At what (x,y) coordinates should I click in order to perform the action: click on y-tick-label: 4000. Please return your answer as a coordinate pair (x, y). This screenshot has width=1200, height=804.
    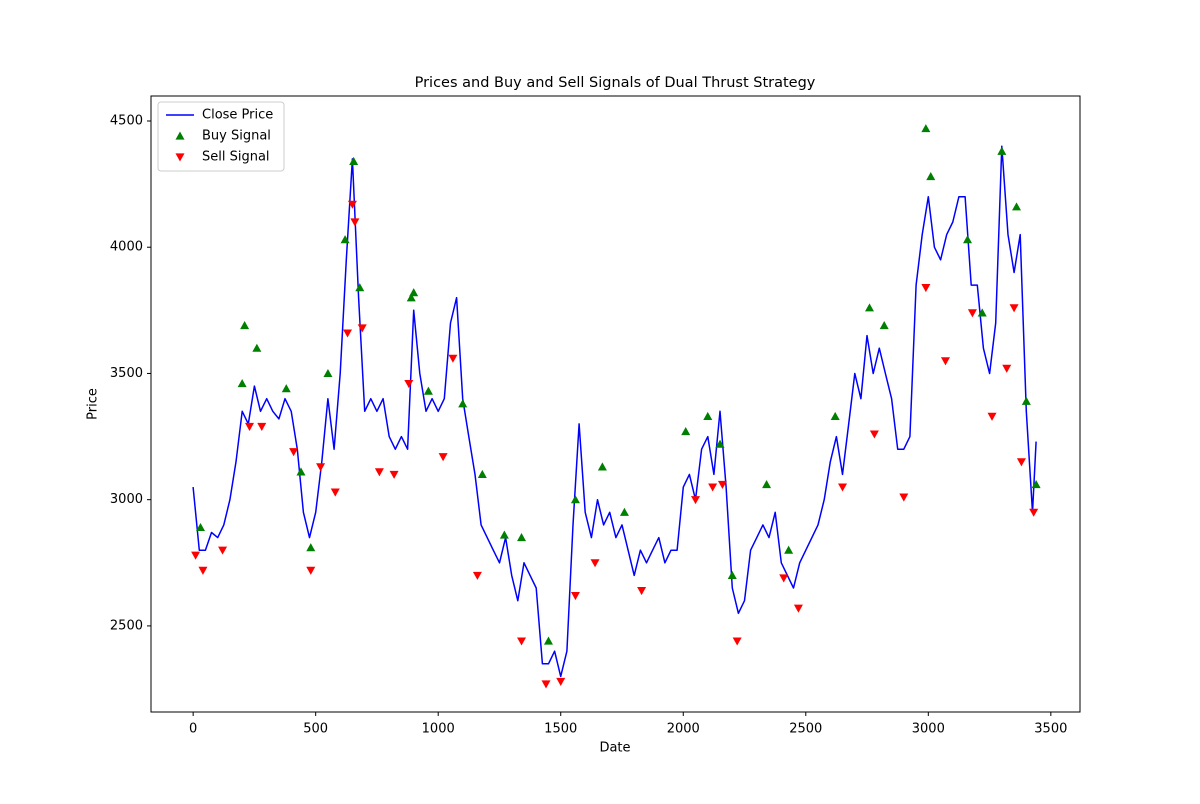
    Looking at the image, I should click on (126, 247).